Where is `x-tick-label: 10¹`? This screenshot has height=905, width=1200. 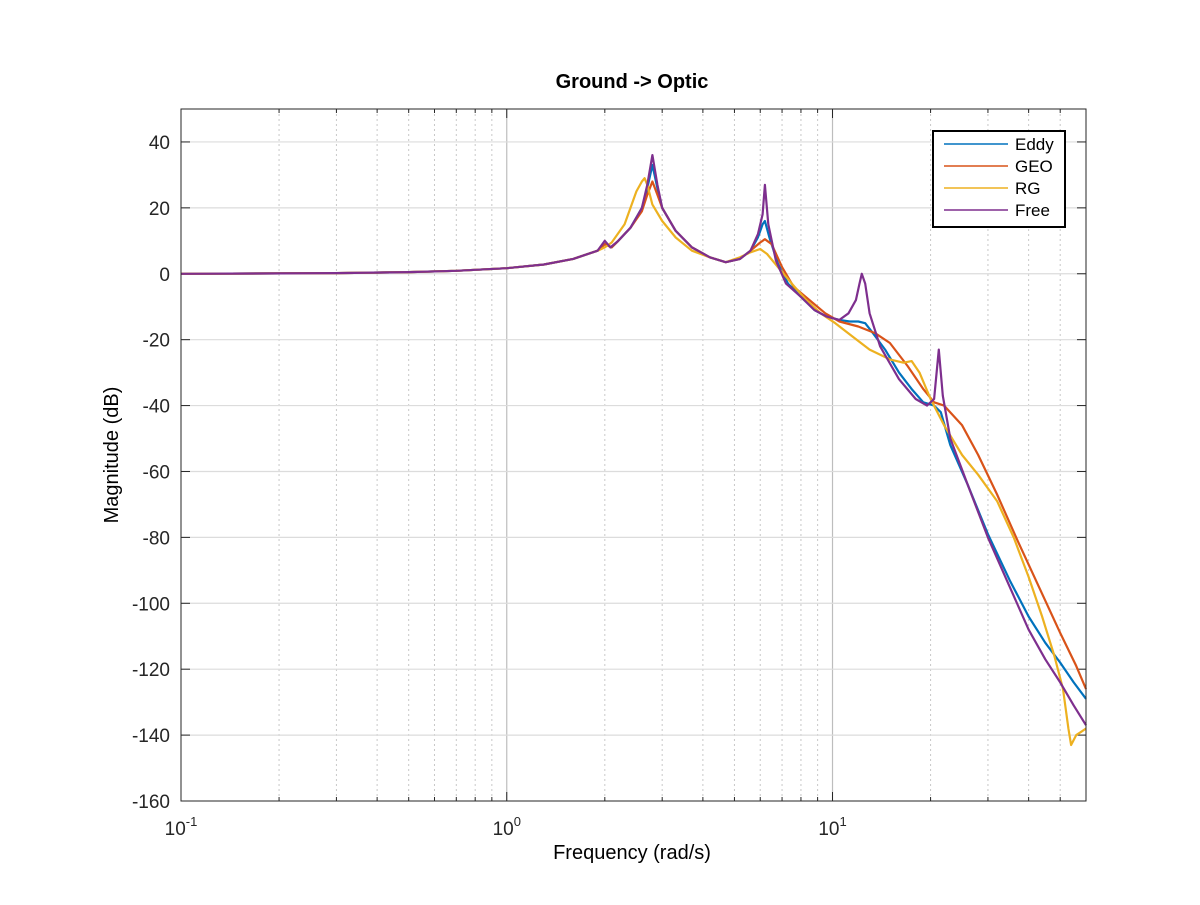 x-tick-label: 10¹ is located at coordinates (832, 827).